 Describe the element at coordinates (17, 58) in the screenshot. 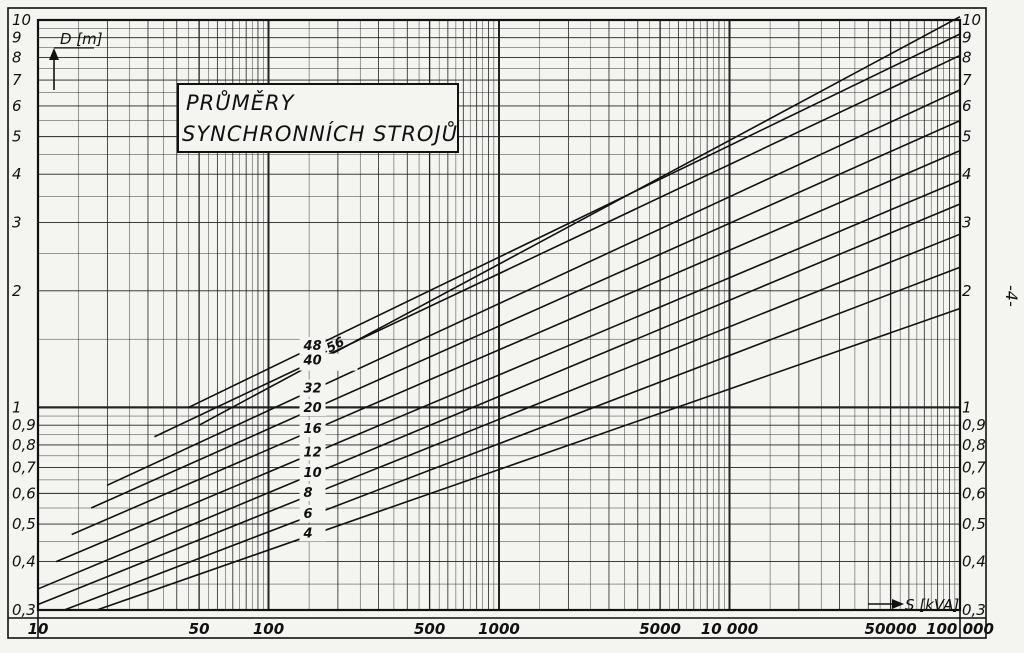

I see `y-tick-label: 8` at that location.